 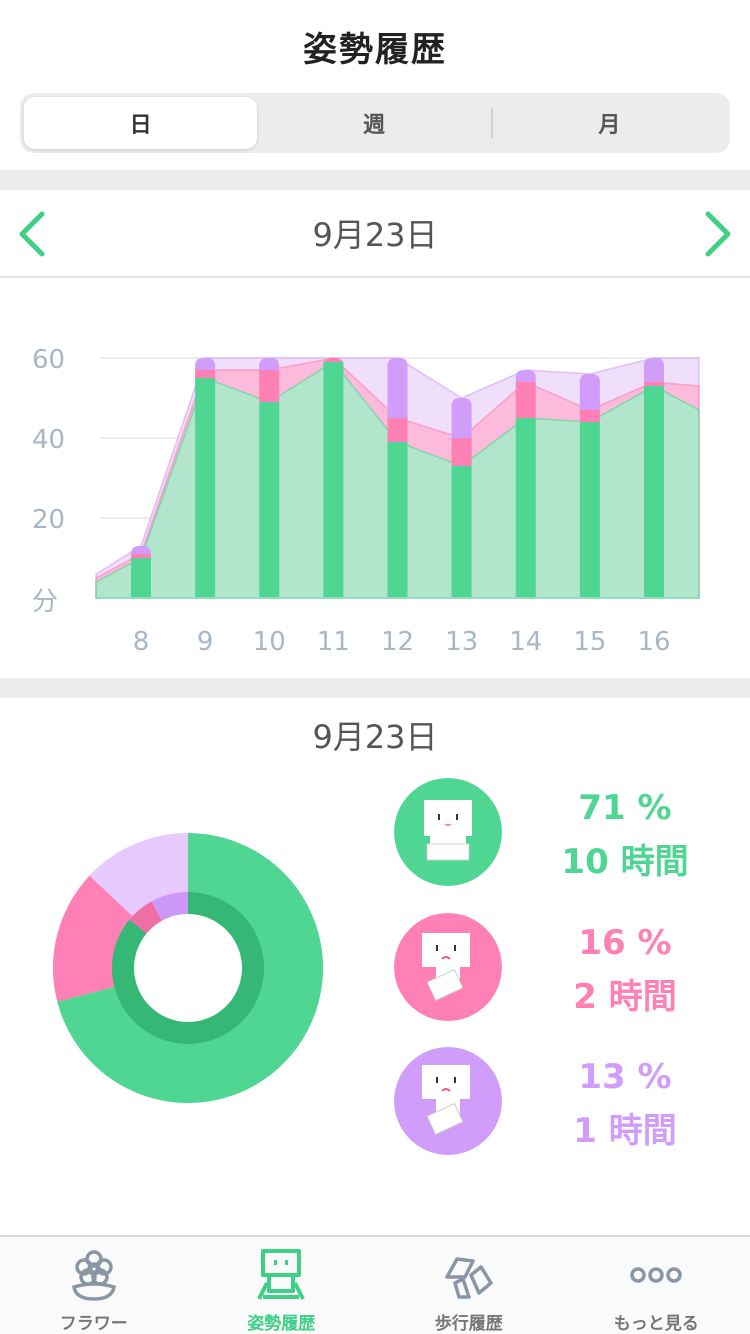 What do you see at coordinates (653, 642) in the screenshot?
I see `x-tick-label: 16` at bounding box center [653, 642].